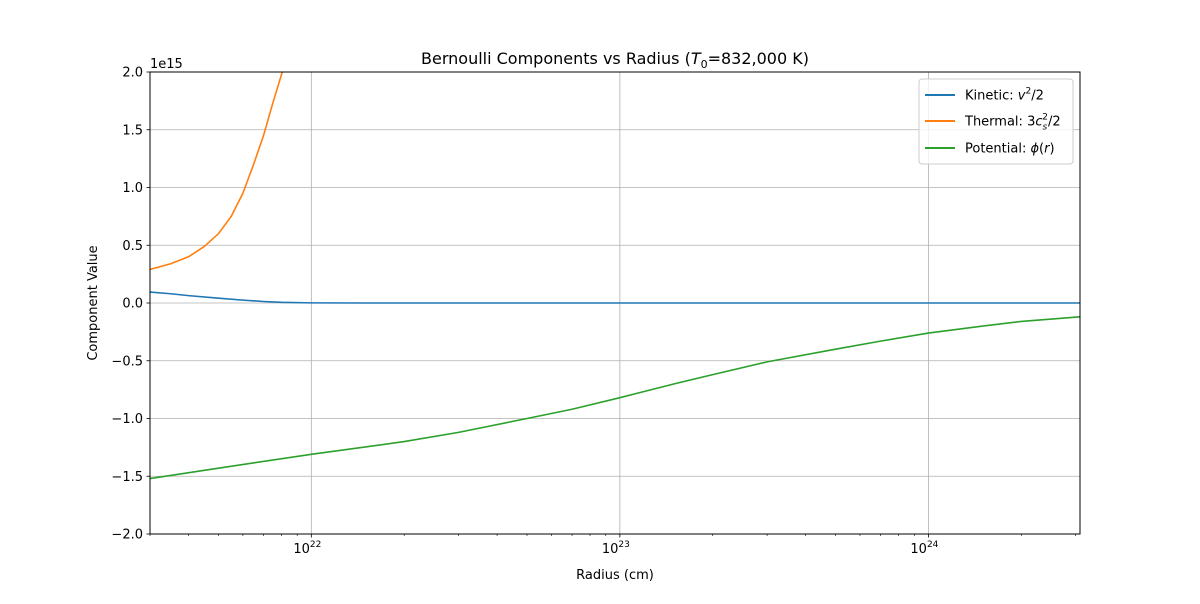 The height and width of the screenshot is (604, 1200). Describe the element at coordinates (127, 477) in the screenshot. I see `y-tick-label: −1.5` at that location.